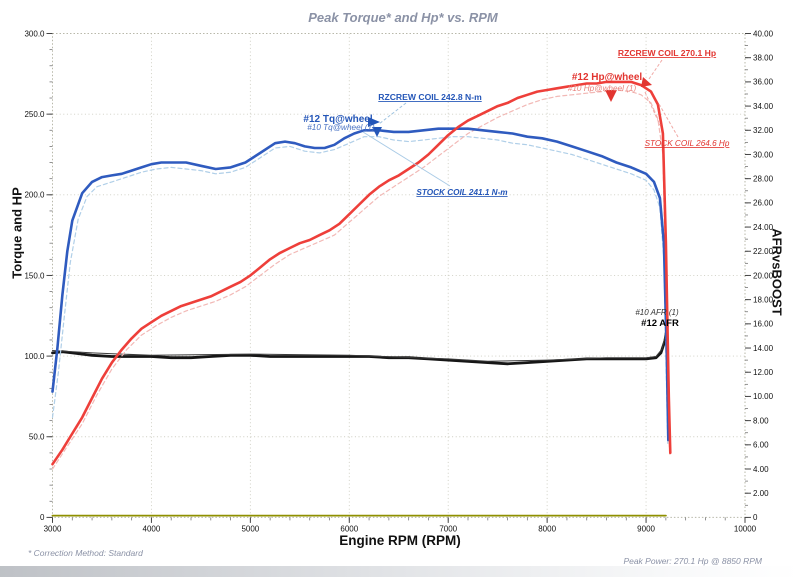 The image size is (800, 577). Describe the element at coordinates (403, 17) in the screenshot. I see `chart-title: Peak Torque* and Hp* vs. RPM` at that location.